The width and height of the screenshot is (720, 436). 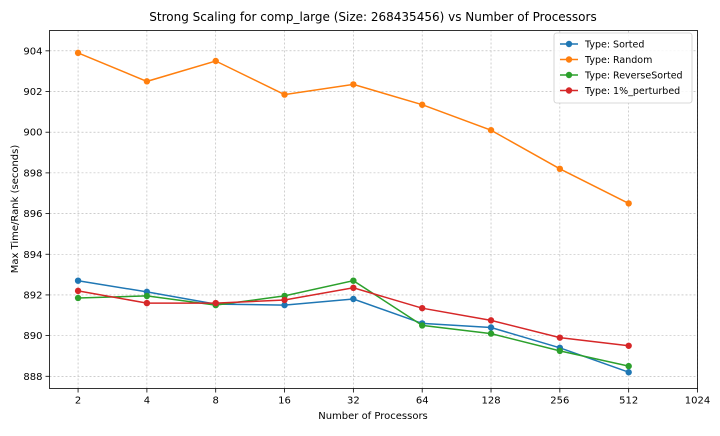 I want to click on y-axis-ticks: 888 890 892 894 896 898 900 902 904, so click(x=36, y=214).